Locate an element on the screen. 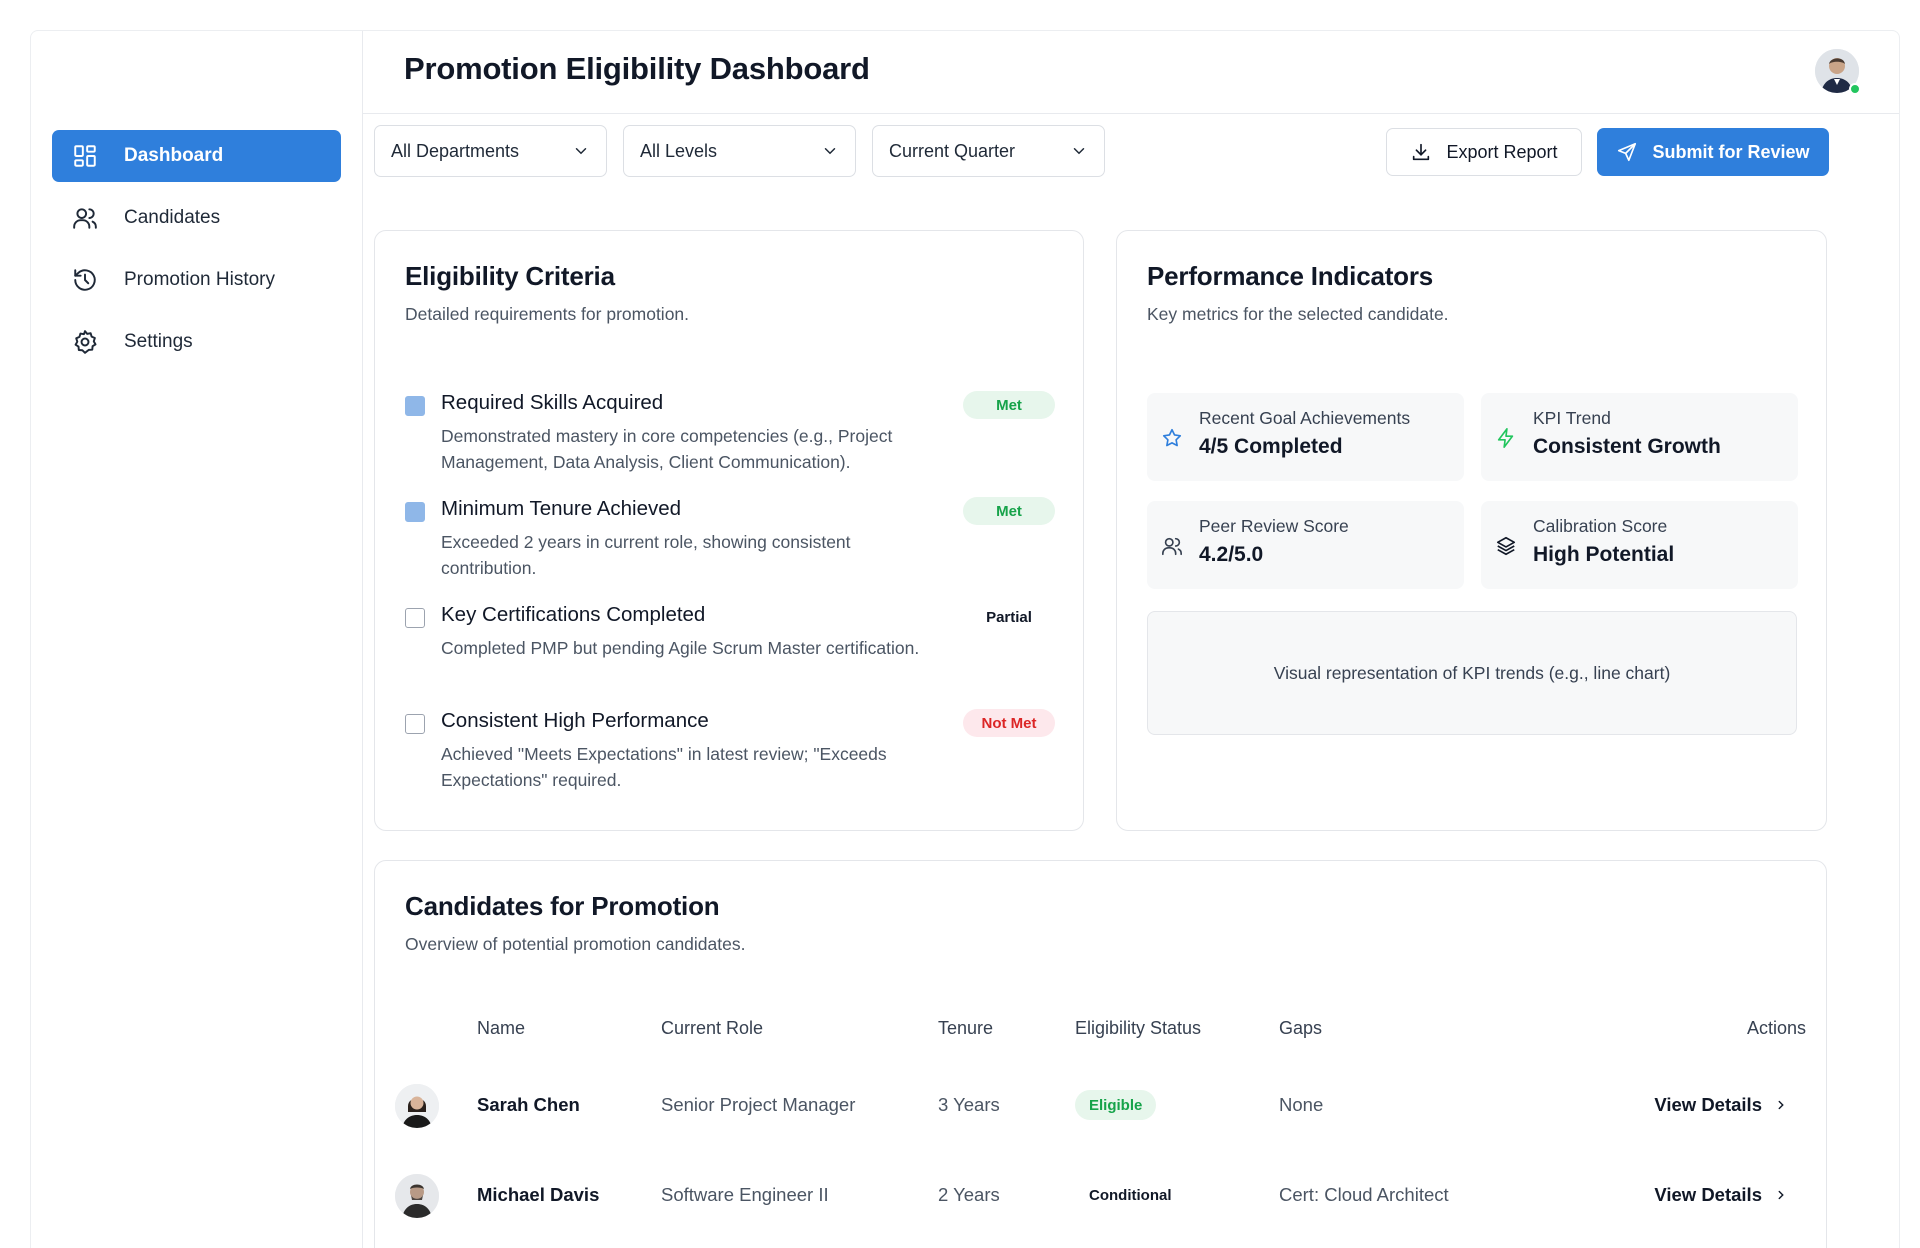  metric-kpi-trend: KPI Trend Consistent Growth is located at coordinates (1639, 437).